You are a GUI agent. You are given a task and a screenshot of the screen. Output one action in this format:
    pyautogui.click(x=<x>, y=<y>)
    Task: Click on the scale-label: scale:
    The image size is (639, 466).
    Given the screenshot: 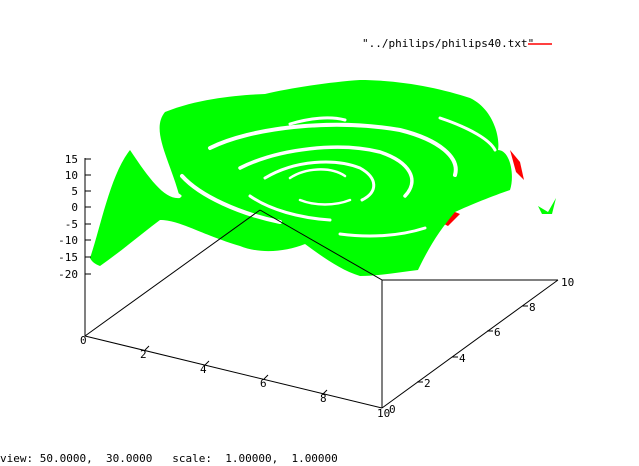 What is the action you would take?
    pyautogui.click(x=192, y=458)
    